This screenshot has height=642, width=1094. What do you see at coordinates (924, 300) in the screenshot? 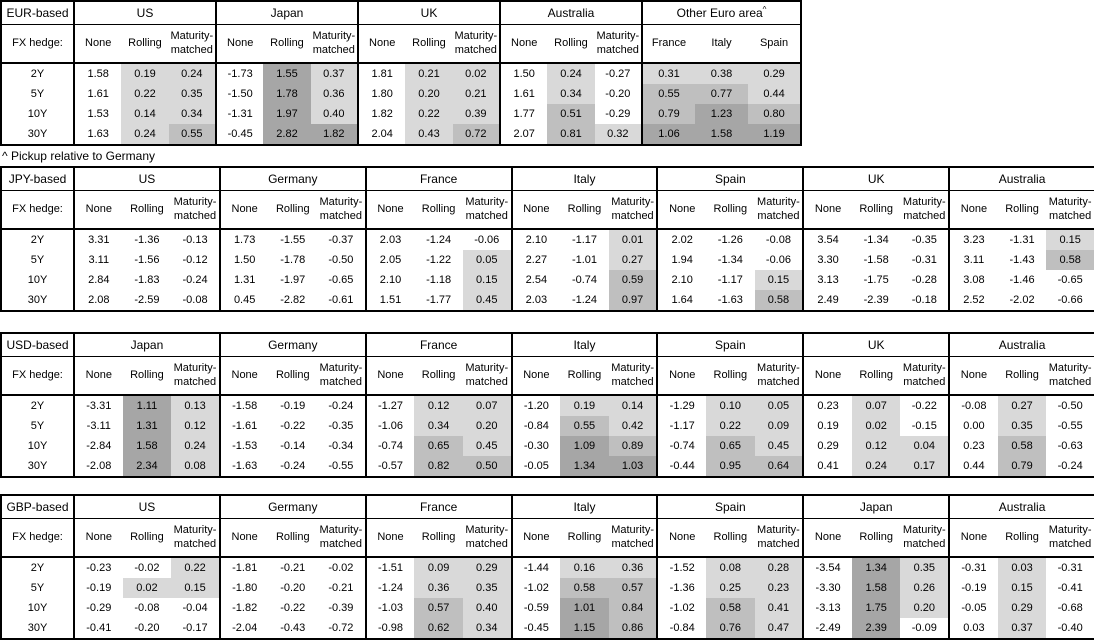
I see `value-cell: -0.18` at bounding box center [924, 300].